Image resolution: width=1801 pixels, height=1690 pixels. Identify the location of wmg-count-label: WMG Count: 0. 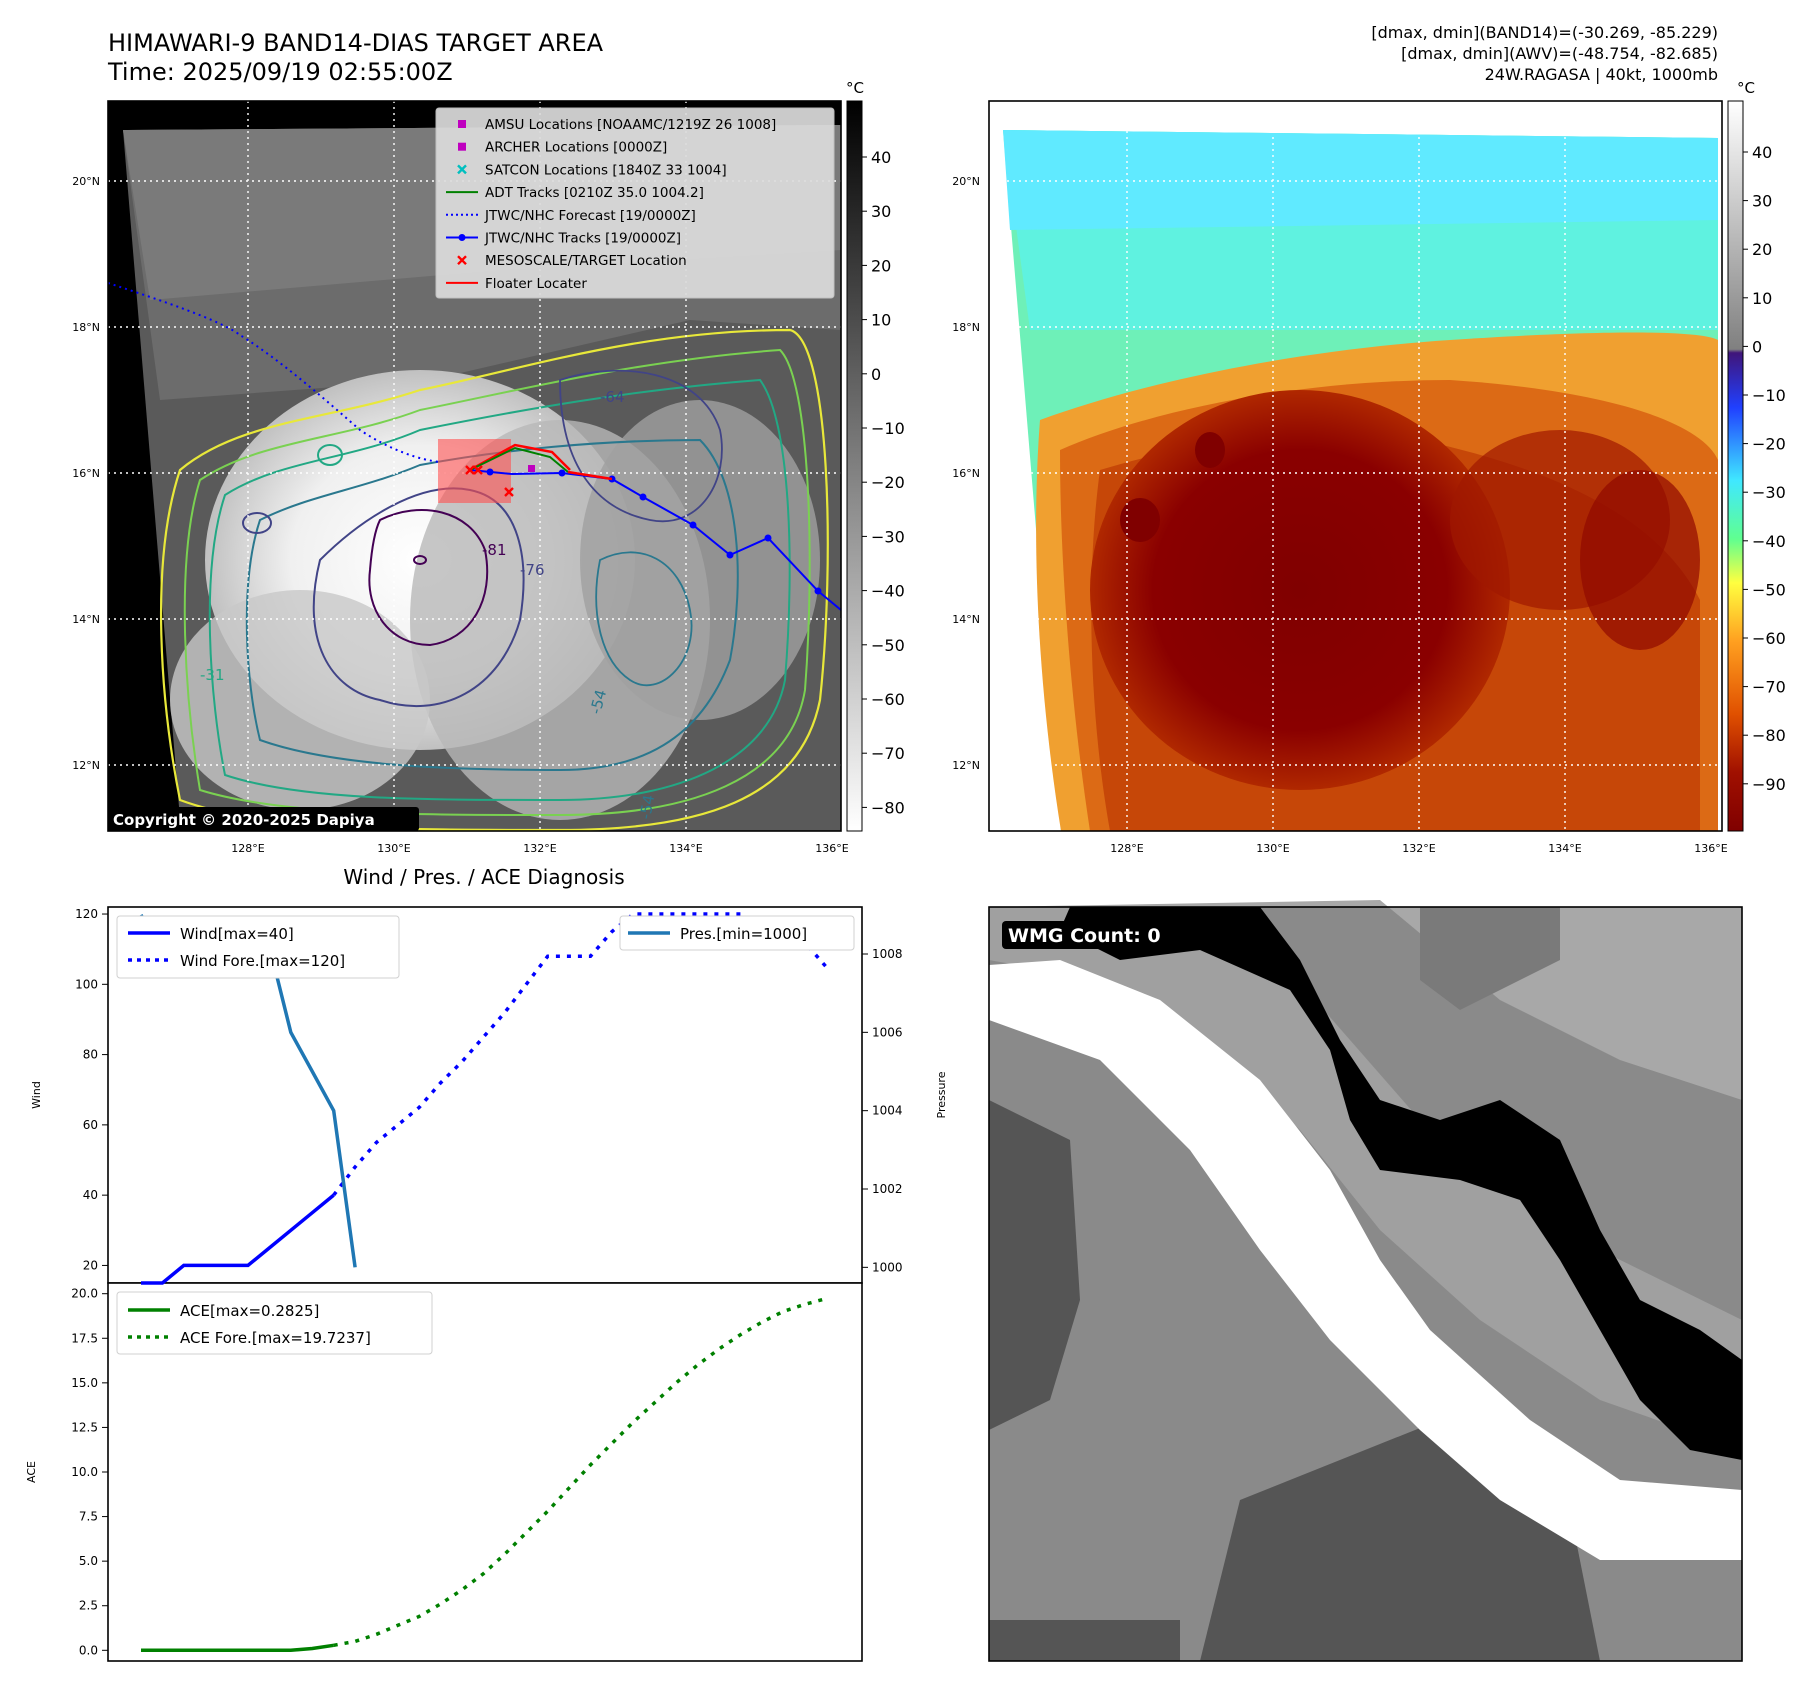
(1084, 936).